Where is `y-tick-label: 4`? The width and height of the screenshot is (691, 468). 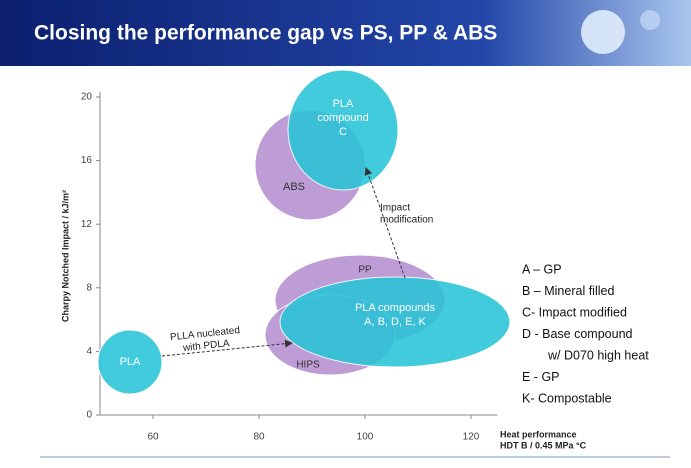
y-tick-label: 4 is located at coordinates (89, 351).